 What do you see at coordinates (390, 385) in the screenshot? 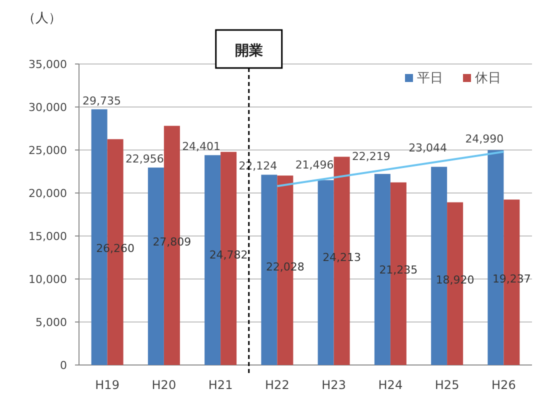
I see `x-tick-label: H24` at bounding box center [390, 385].